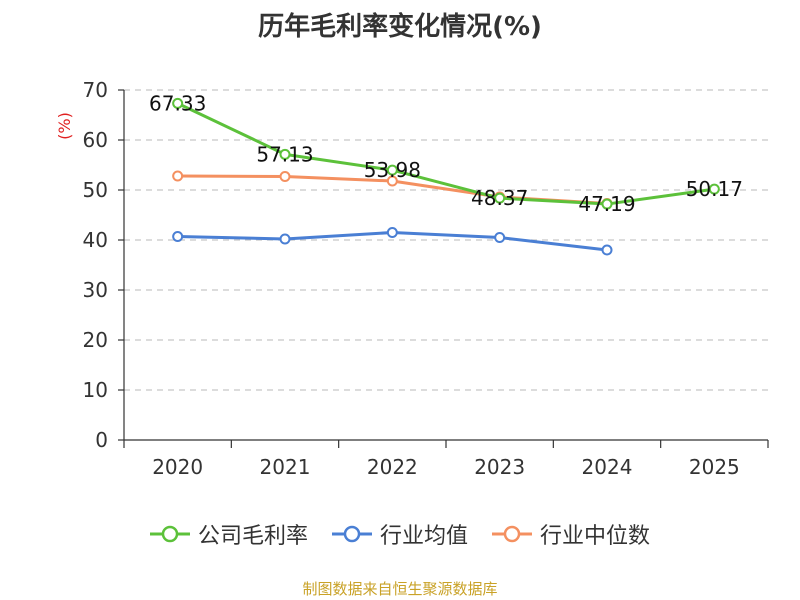 The width and height of the screenshot is (800, 600). I want to click on legend-marker-industry-mean-icon, so click(351, 534).